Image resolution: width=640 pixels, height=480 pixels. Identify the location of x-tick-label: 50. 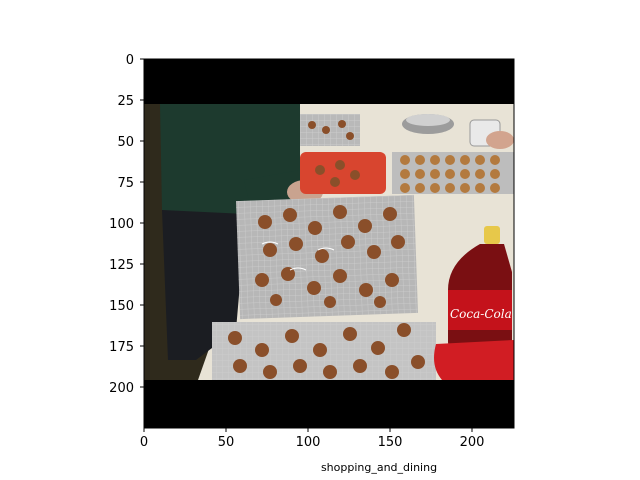
(226, 442).